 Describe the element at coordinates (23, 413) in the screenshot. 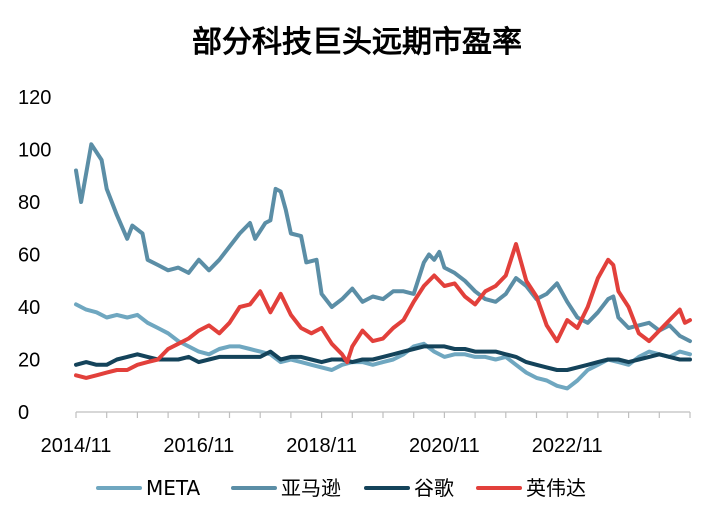

I see `y-tick-label: 0` at that location.